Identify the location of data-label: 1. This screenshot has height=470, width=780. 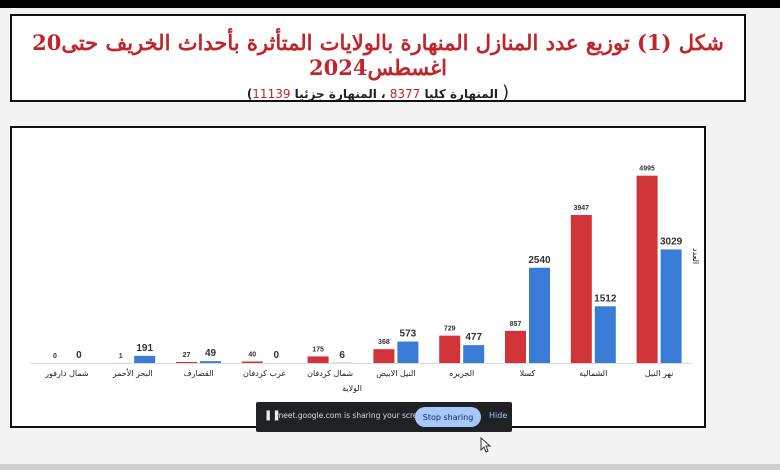
(121, 356).